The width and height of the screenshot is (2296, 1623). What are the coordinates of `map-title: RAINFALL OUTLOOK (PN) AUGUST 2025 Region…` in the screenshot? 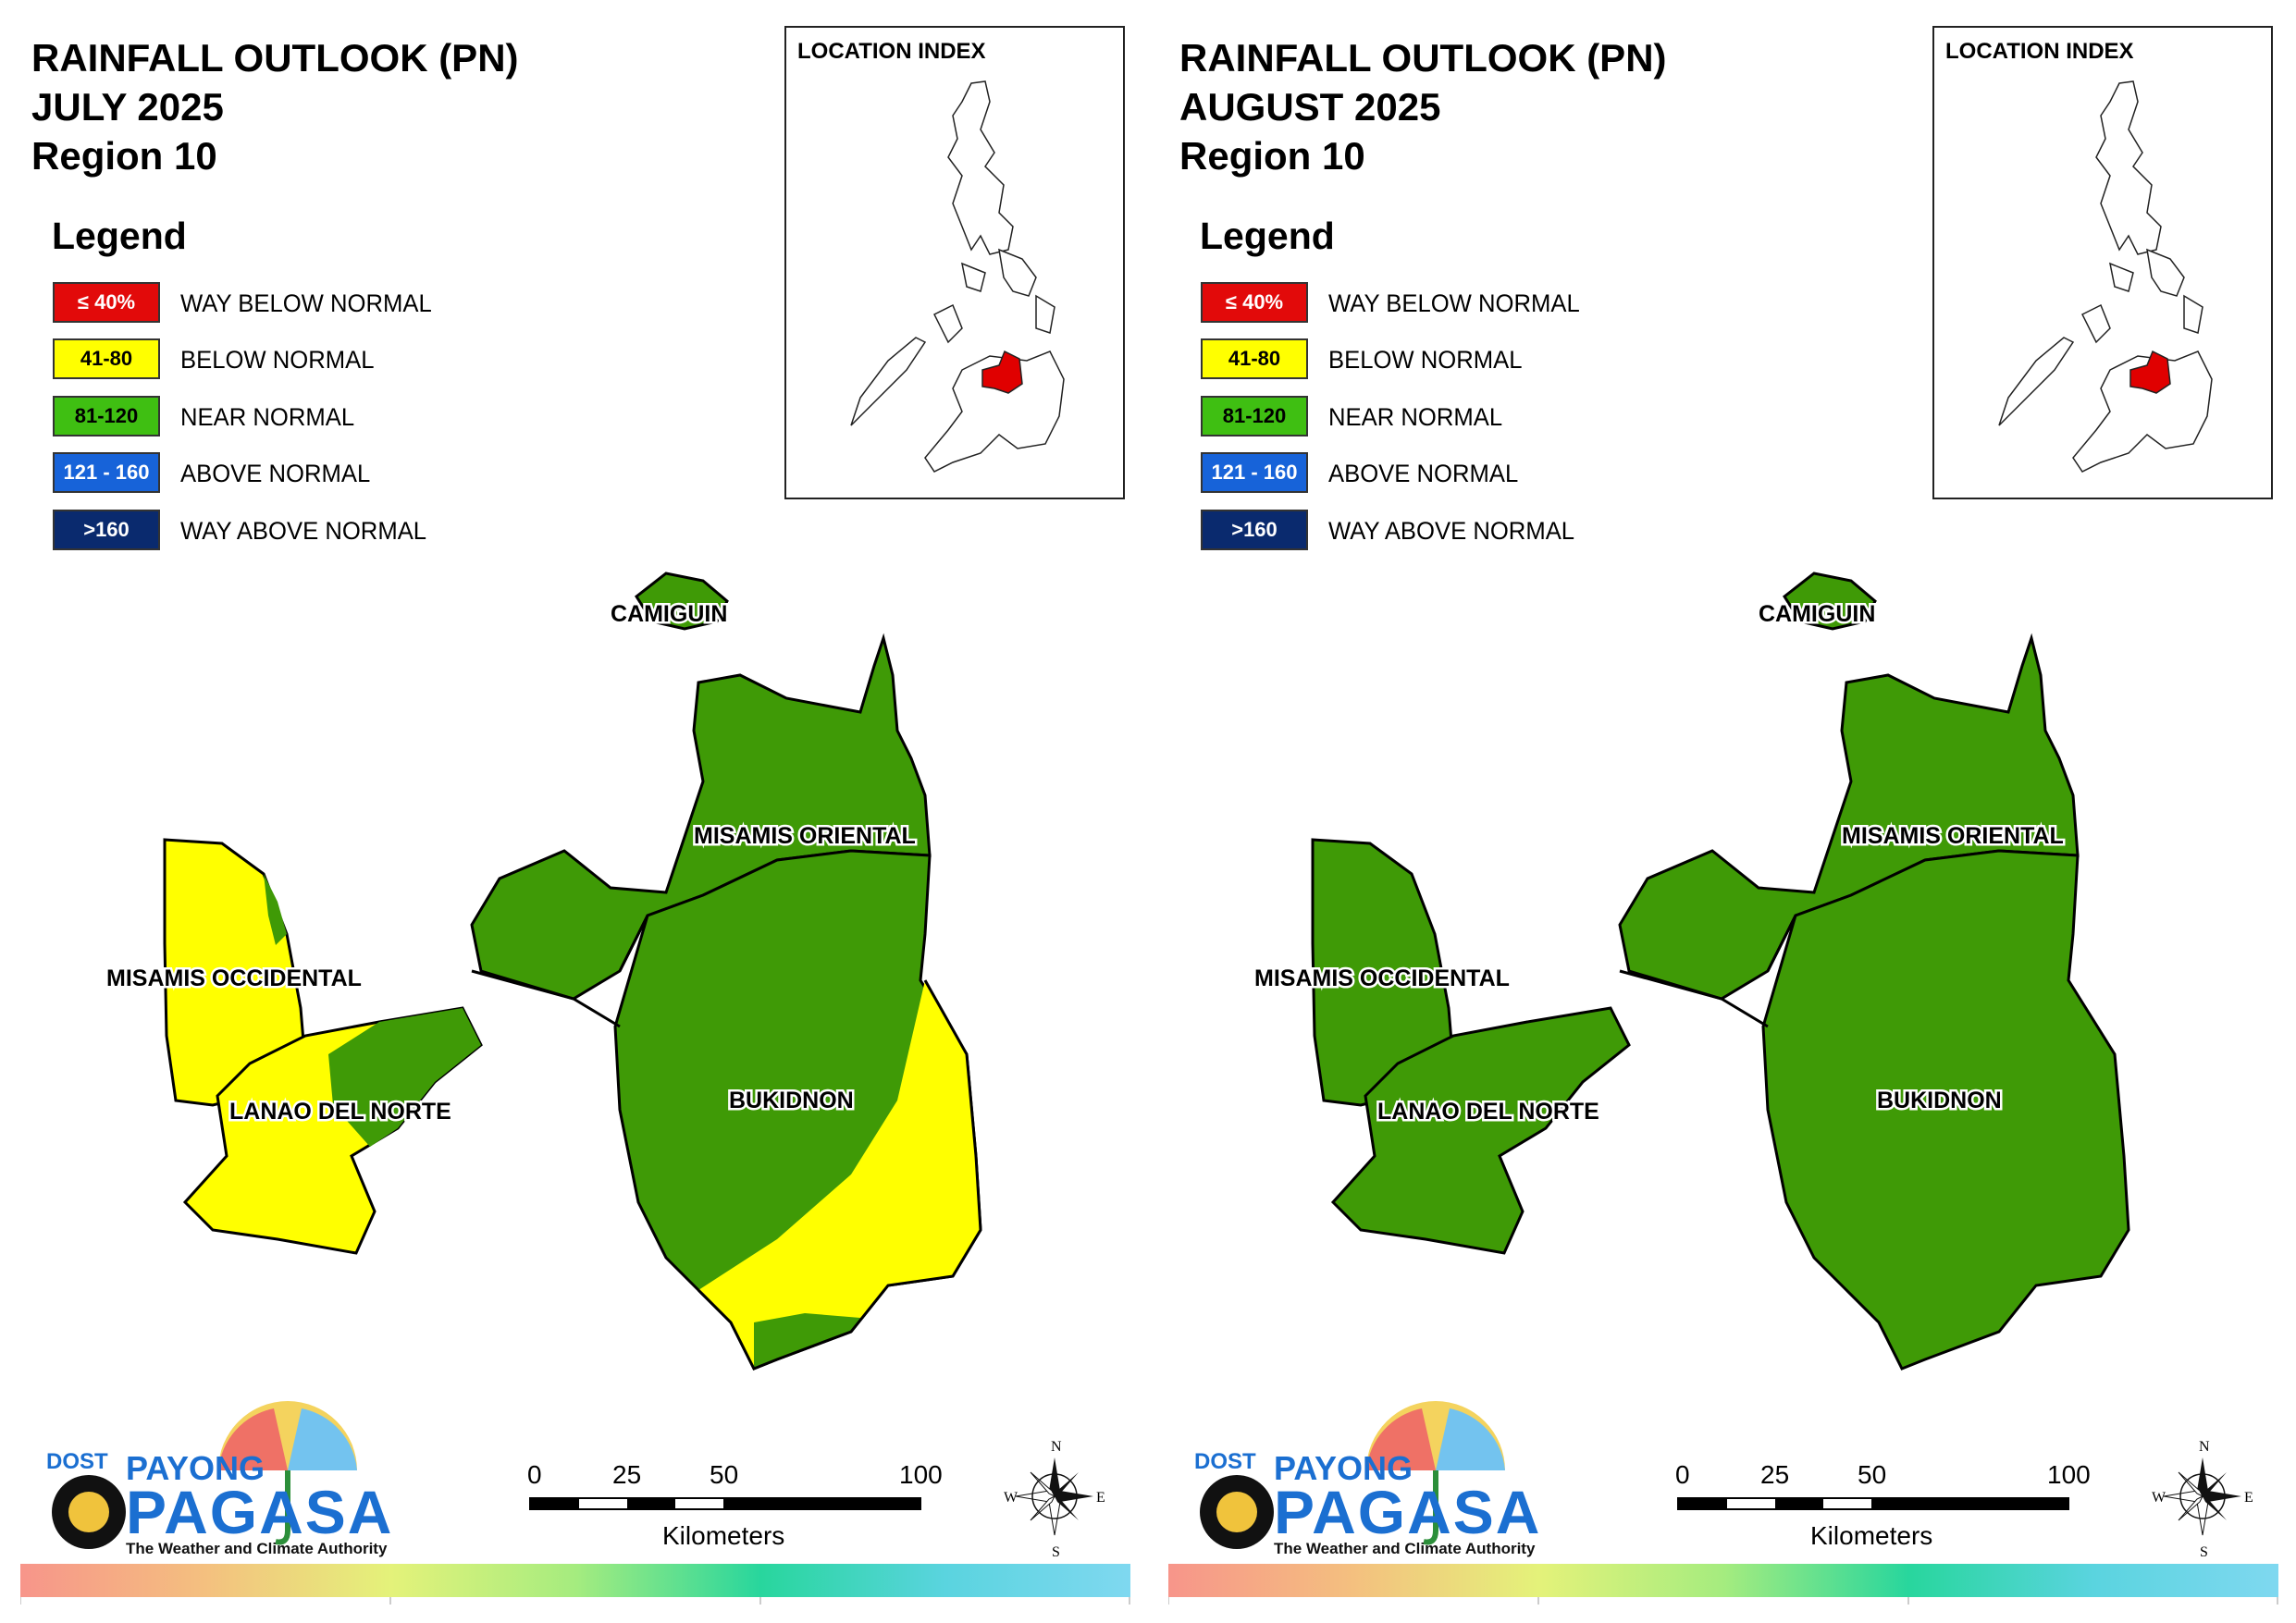 It's located at (1423, 106).